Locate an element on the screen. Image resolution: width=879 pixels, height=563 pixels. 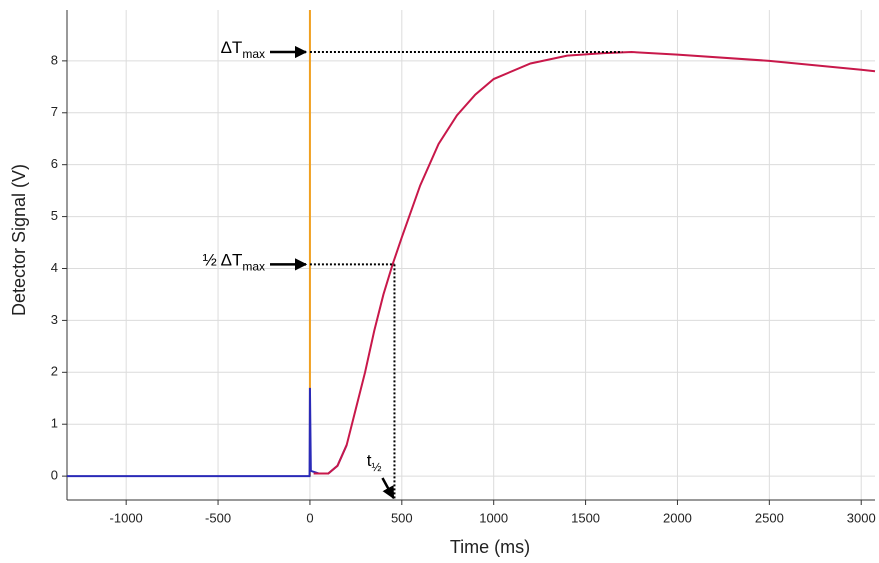
x-tick-label: 2000 is located at coordinates (677, 517).